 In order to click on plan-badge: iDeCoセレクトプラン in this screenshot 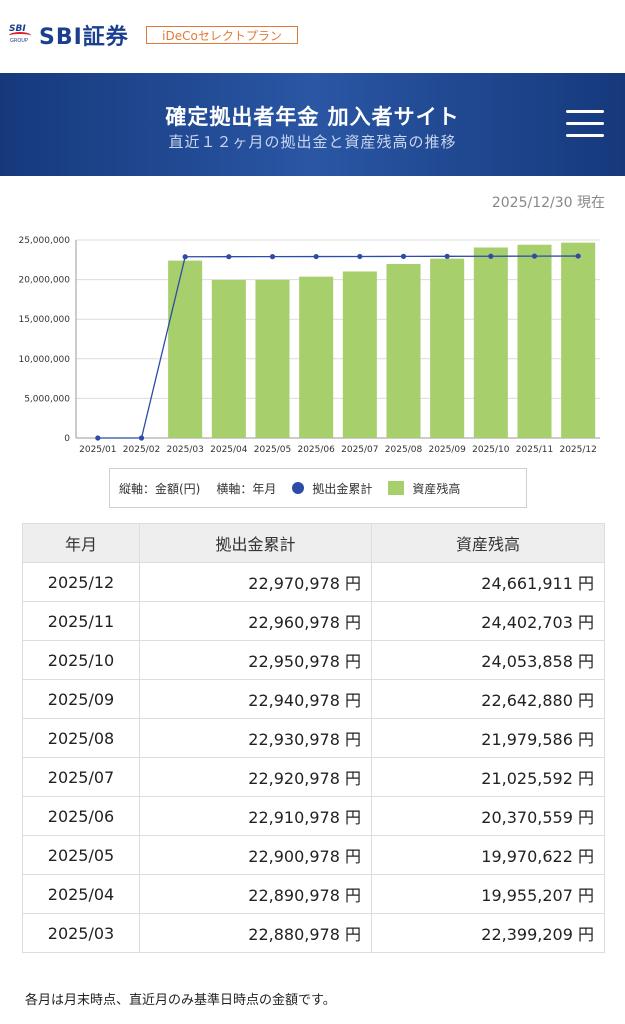, I will do `click(222, 35)`.